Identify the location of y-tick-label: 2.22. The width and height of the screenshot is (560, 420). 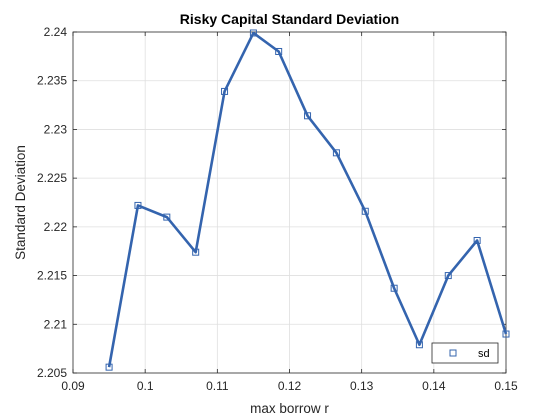
(56, 227).